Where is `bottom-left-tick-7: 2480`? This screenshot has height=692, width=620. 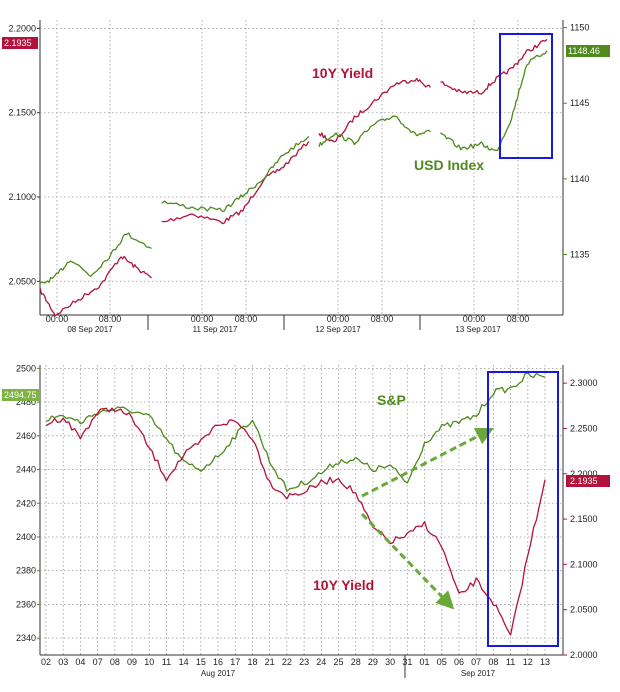 bottom-left-tick-7: 2480 is located at coordinates (26, 402).